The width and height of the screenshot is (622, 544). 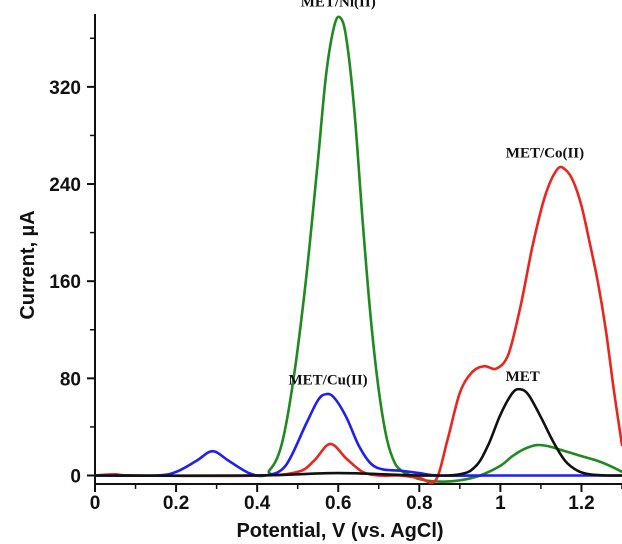 I want to click on y-ticks: 0 80 160 240 320, so click(x=72, y=262).